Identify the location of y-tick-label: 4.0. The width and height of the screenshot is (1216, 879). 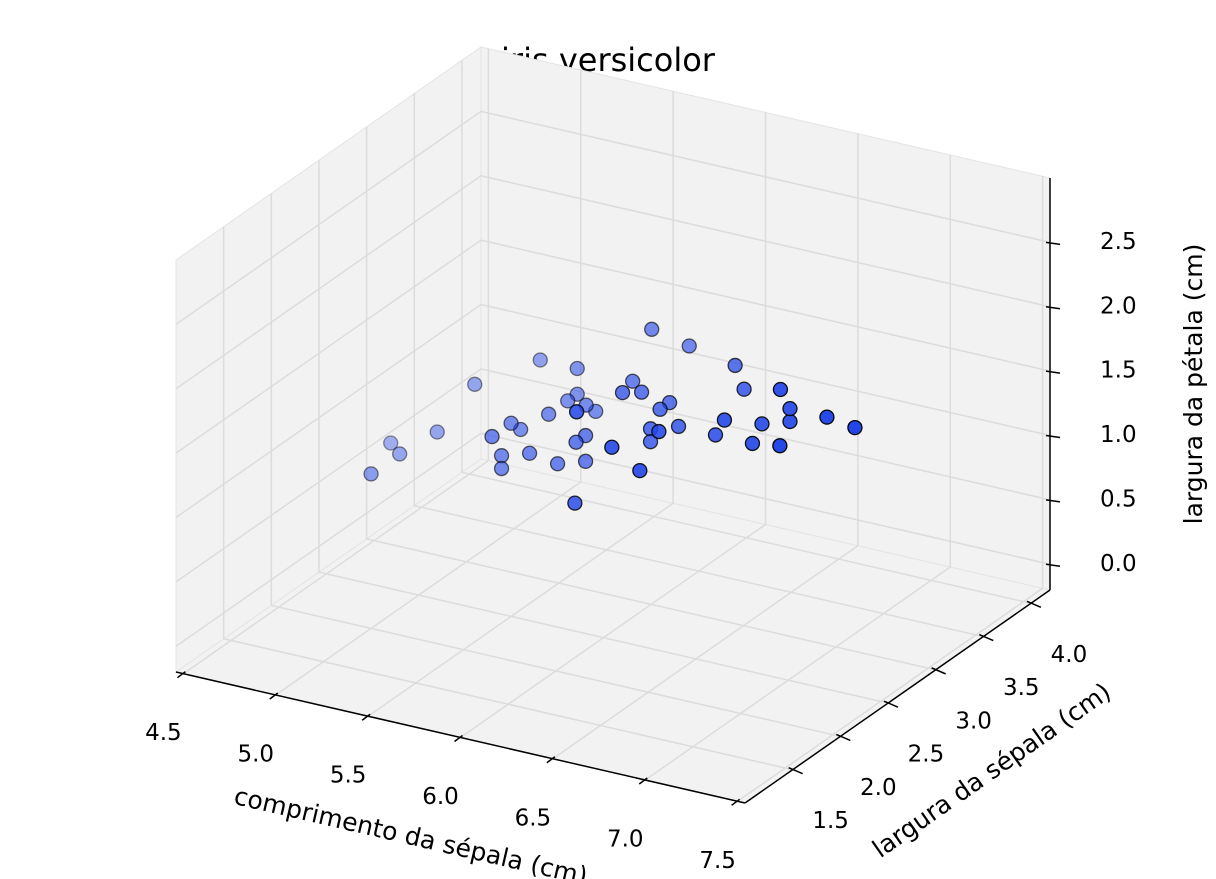
(1069, 655).